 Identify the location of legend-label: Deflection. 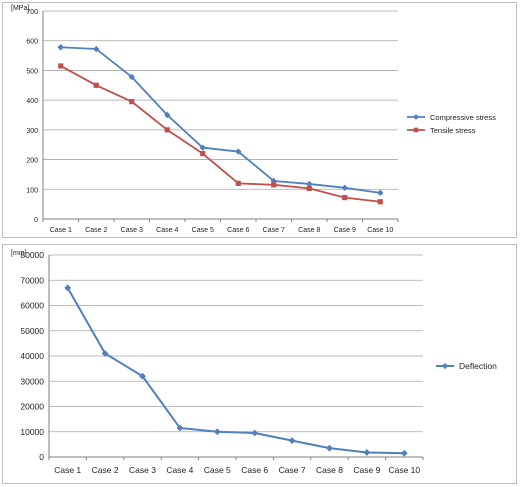
(478, 366).